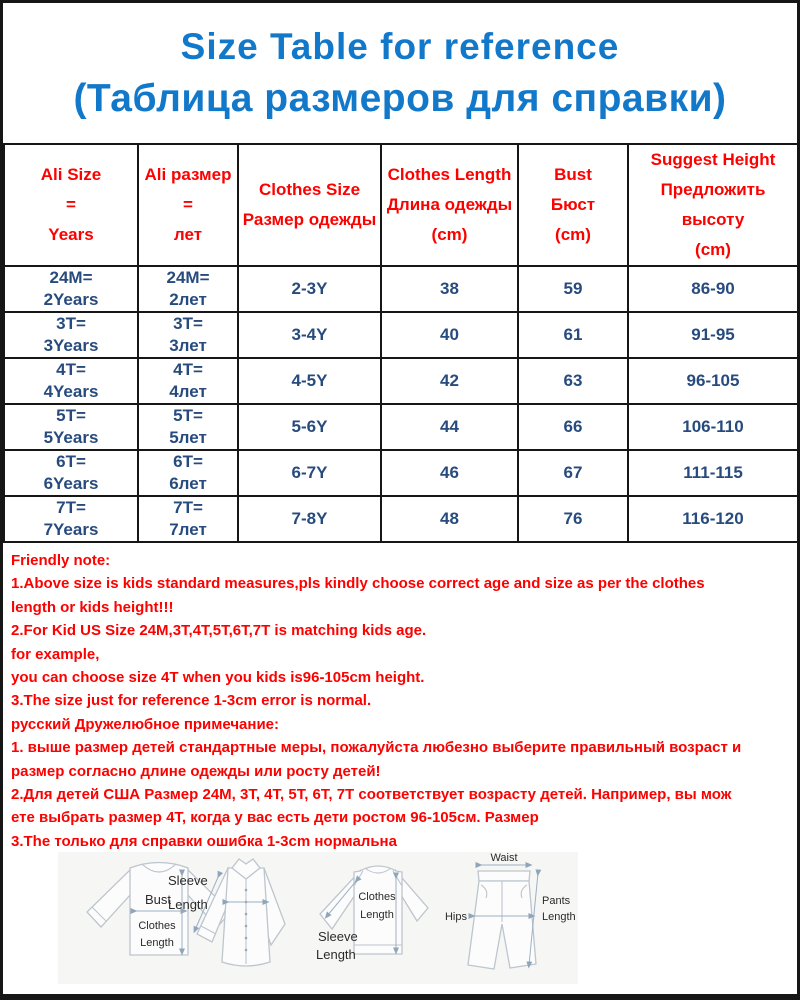  I want to click on ali-size-cell: 3T= 3Years, so click(71, 335).